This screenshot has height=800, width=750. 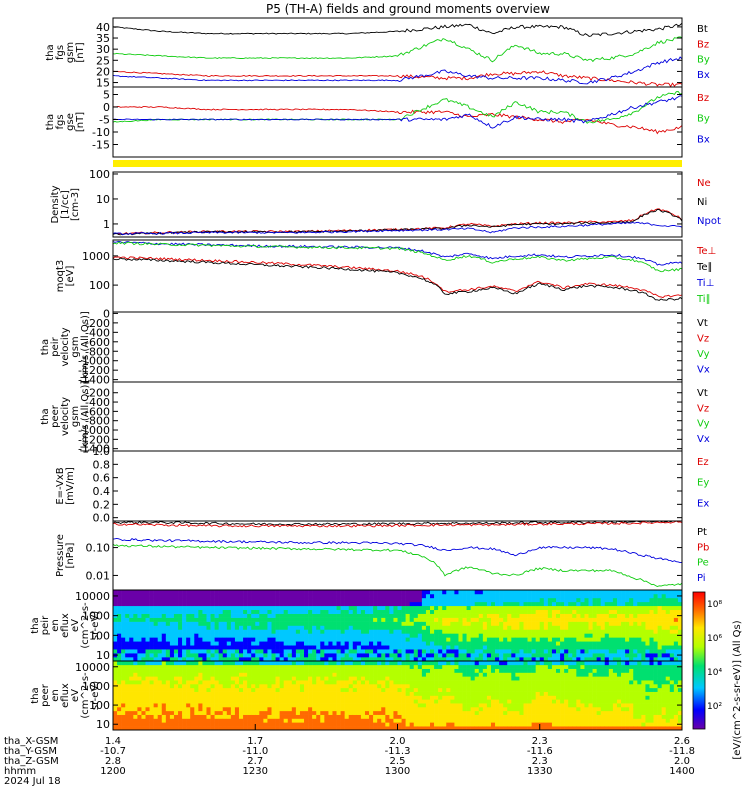 I want to click on series-line-Bz, so click(x=397, y=79).